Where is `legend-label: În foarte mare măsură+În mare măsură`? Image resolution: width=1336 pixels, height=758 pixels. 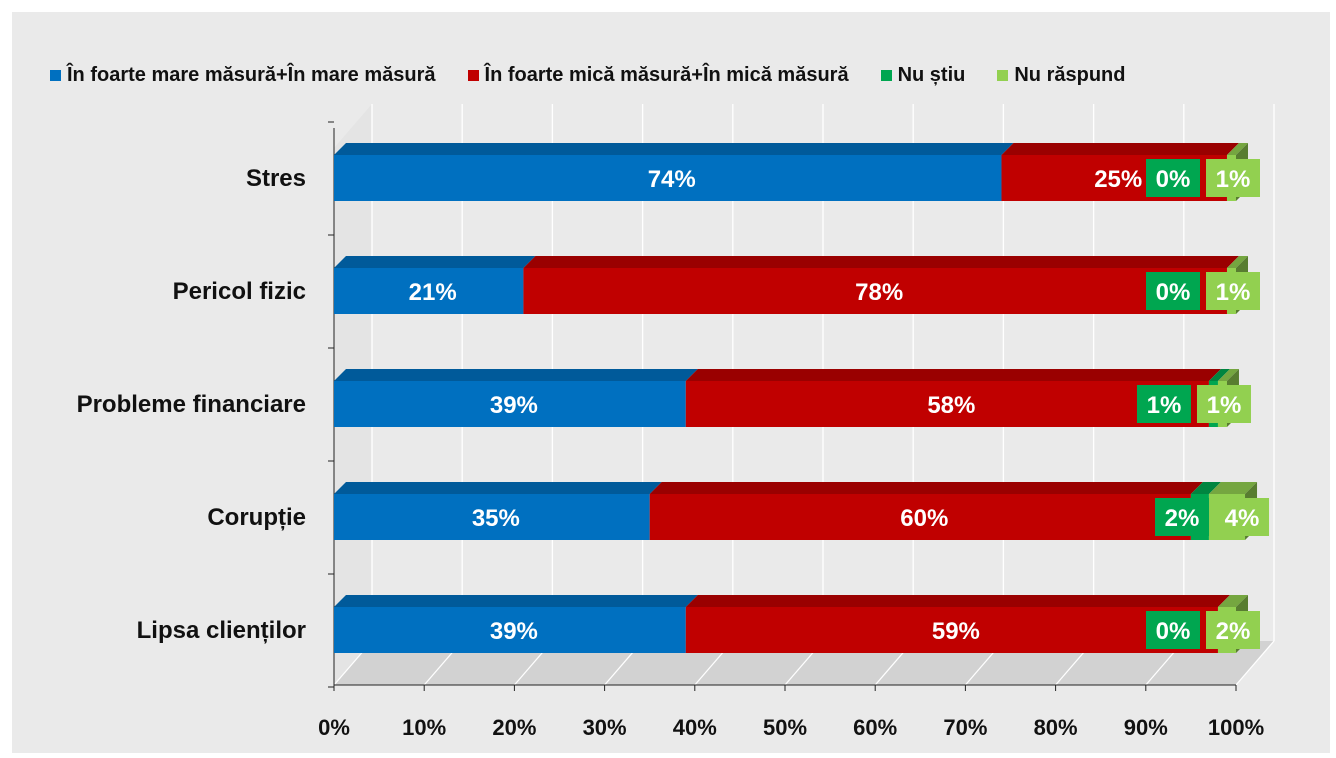
legend-label: În foarte mare măsură+În mare măsură is located at coordinates (251, 74).